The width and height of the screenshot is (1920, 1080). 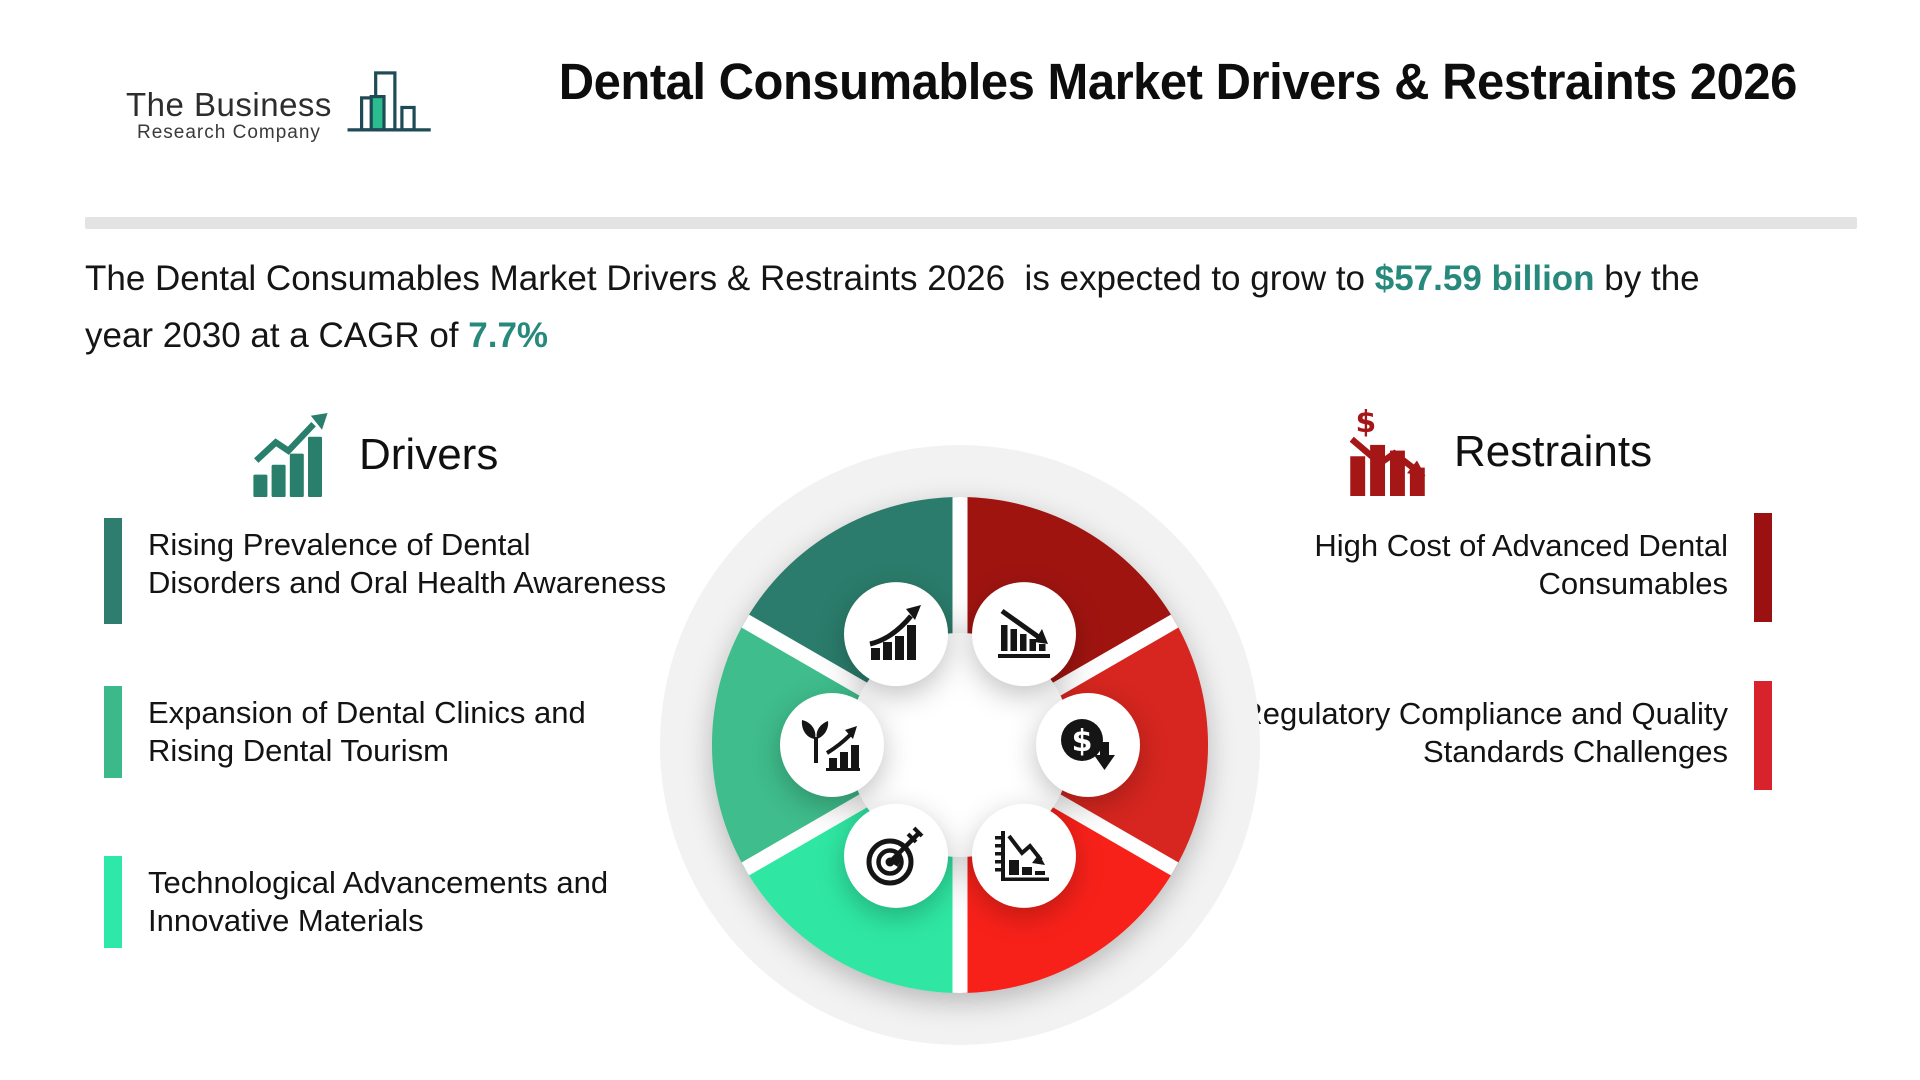 I want to click on logo-name: The Business, so click(x=229, y=104).